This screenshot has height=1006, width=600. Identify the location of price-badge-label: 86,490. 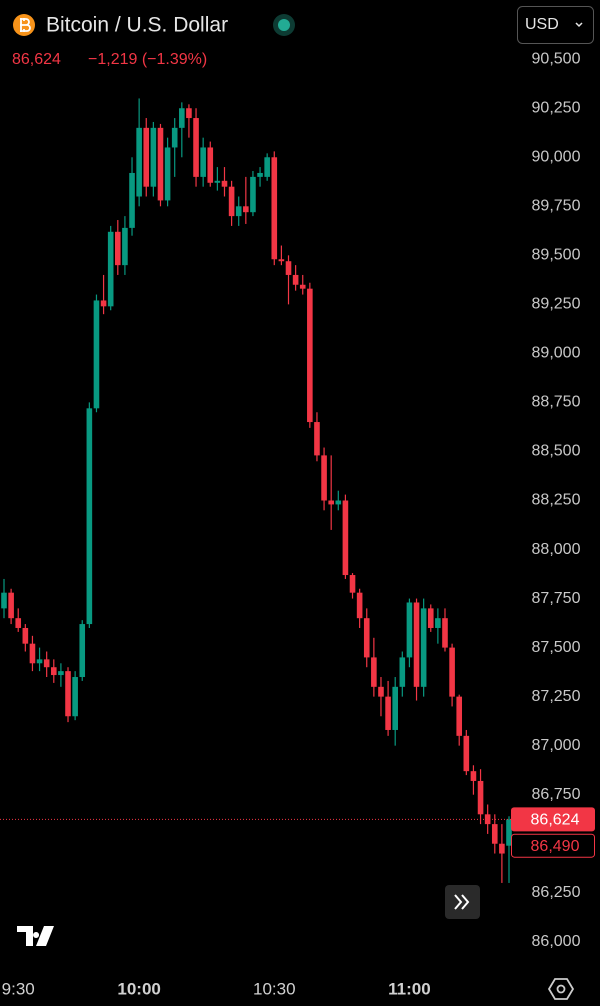
(555, 846).